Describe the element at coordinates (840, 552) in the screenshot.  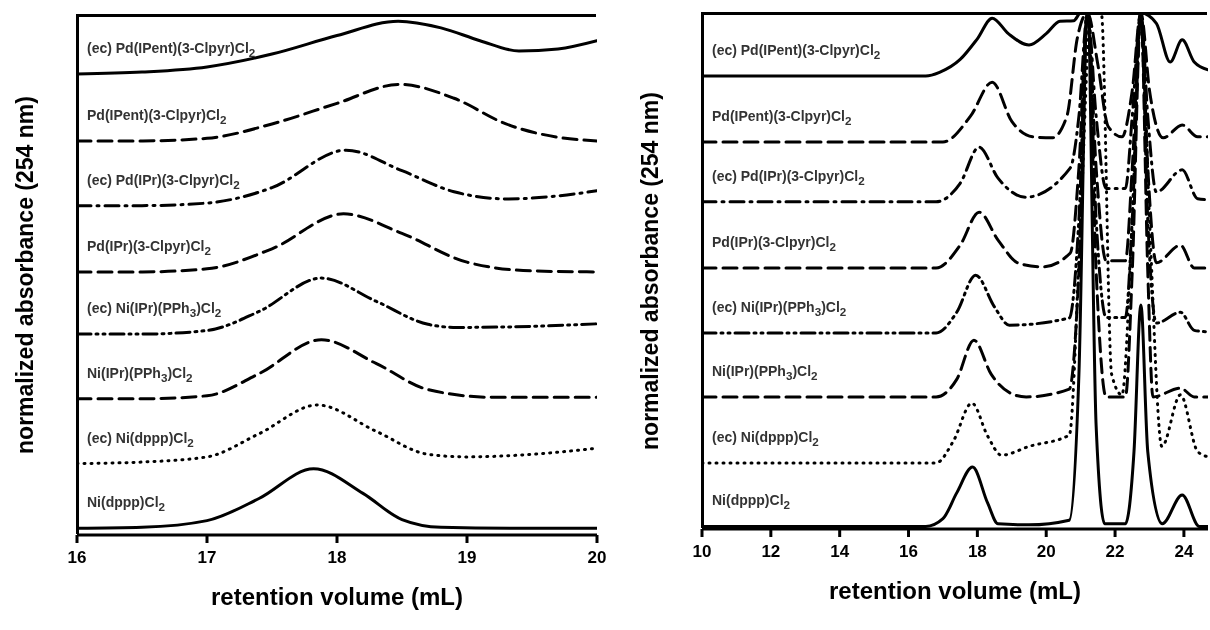
I see `x-tick-label: 14` at that location.